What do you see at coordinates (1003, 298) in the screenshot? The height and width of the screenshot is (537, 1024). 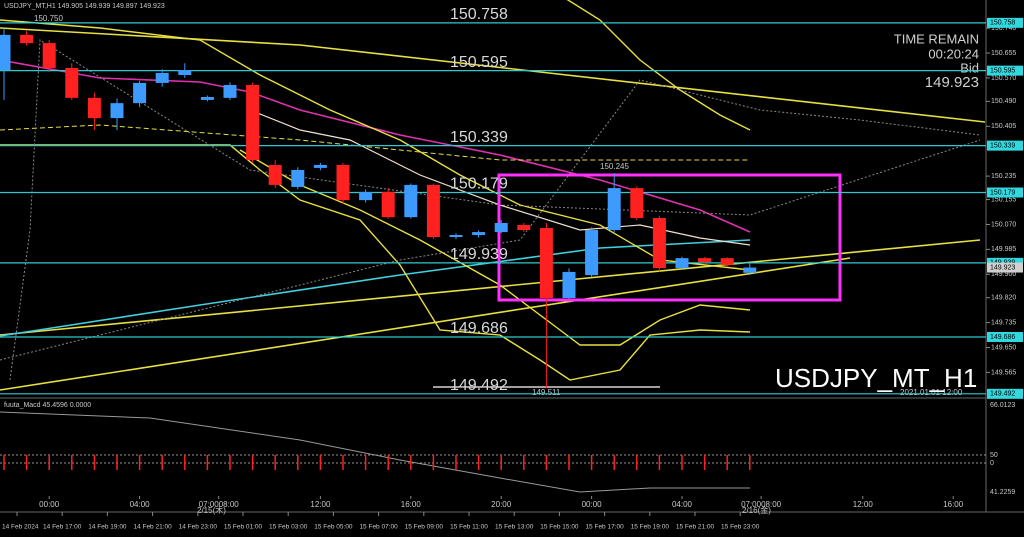 I see `y-tick-label: 149.820` at bounding box center [1003, 298].